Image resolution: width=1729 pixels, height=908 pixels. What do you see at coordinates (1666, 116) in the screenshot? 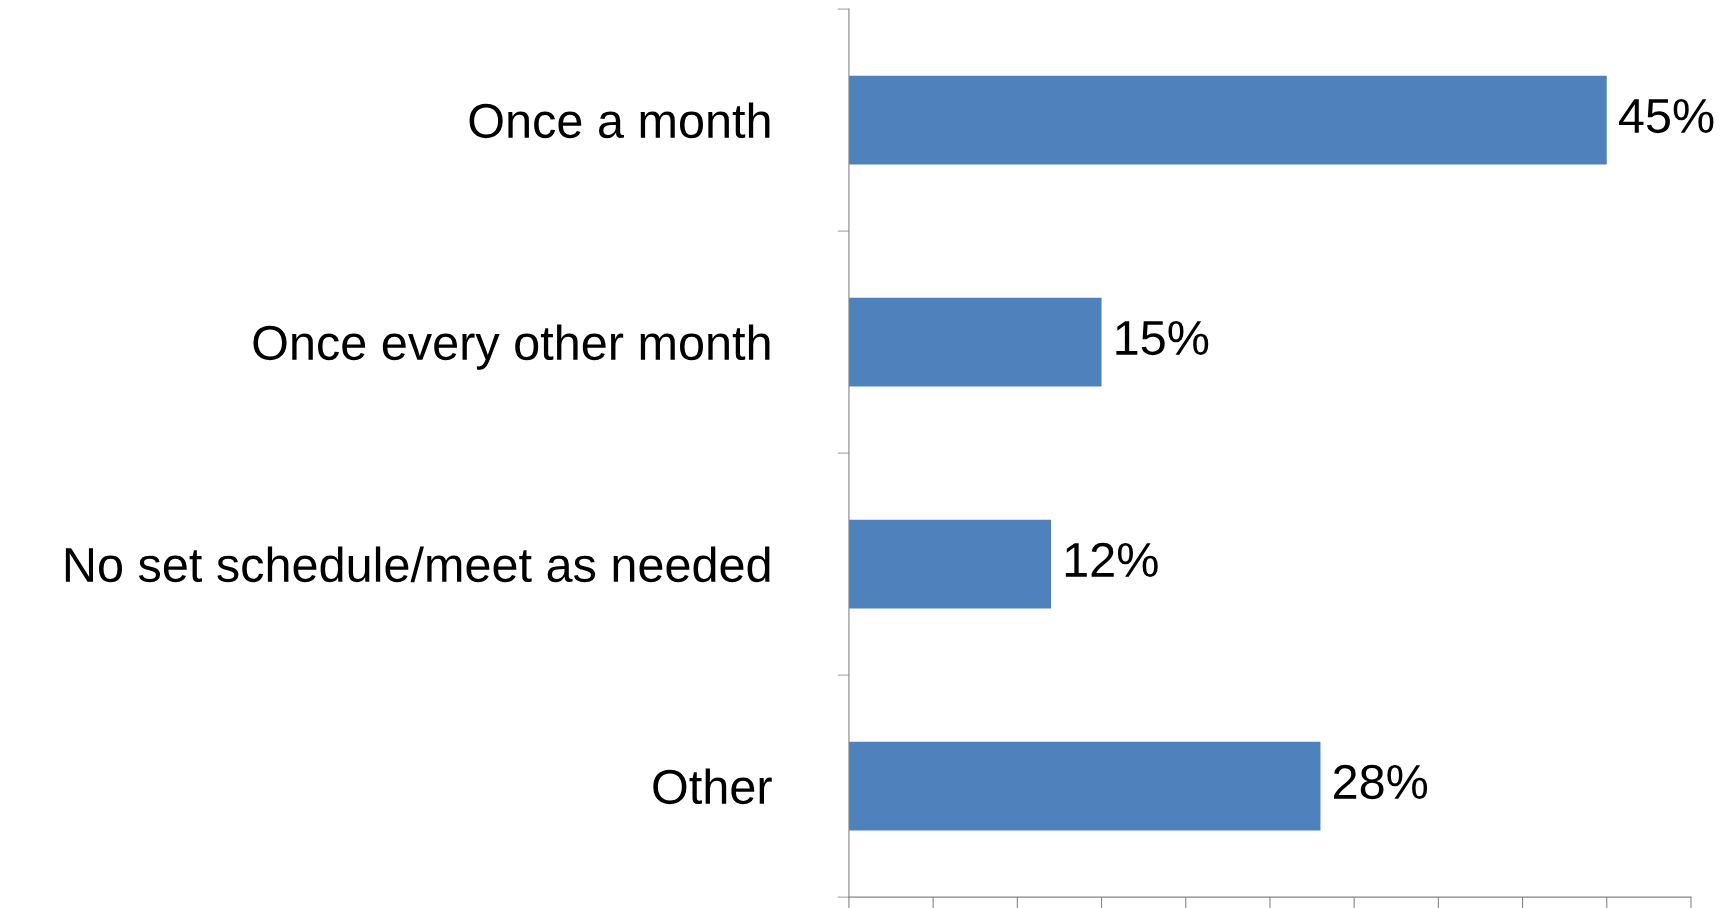
I see `data-label: 45%` at bounding box center [1666, 116].